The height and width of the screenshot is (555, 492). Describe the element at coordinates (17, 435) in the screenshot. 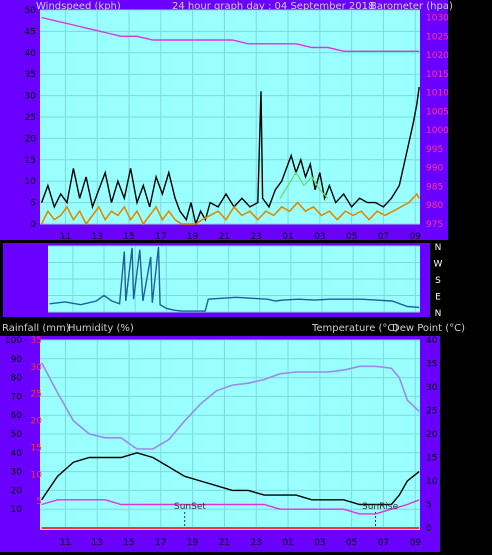

I see `humidity-y-tick: 50` at that location.